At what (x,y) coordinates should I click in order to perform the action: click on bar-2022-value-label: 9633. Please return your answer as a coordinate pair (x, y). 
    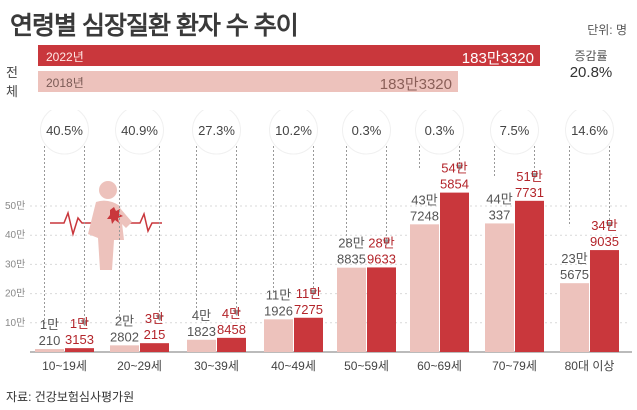
    Looking at the image, I should click on (381, 258).